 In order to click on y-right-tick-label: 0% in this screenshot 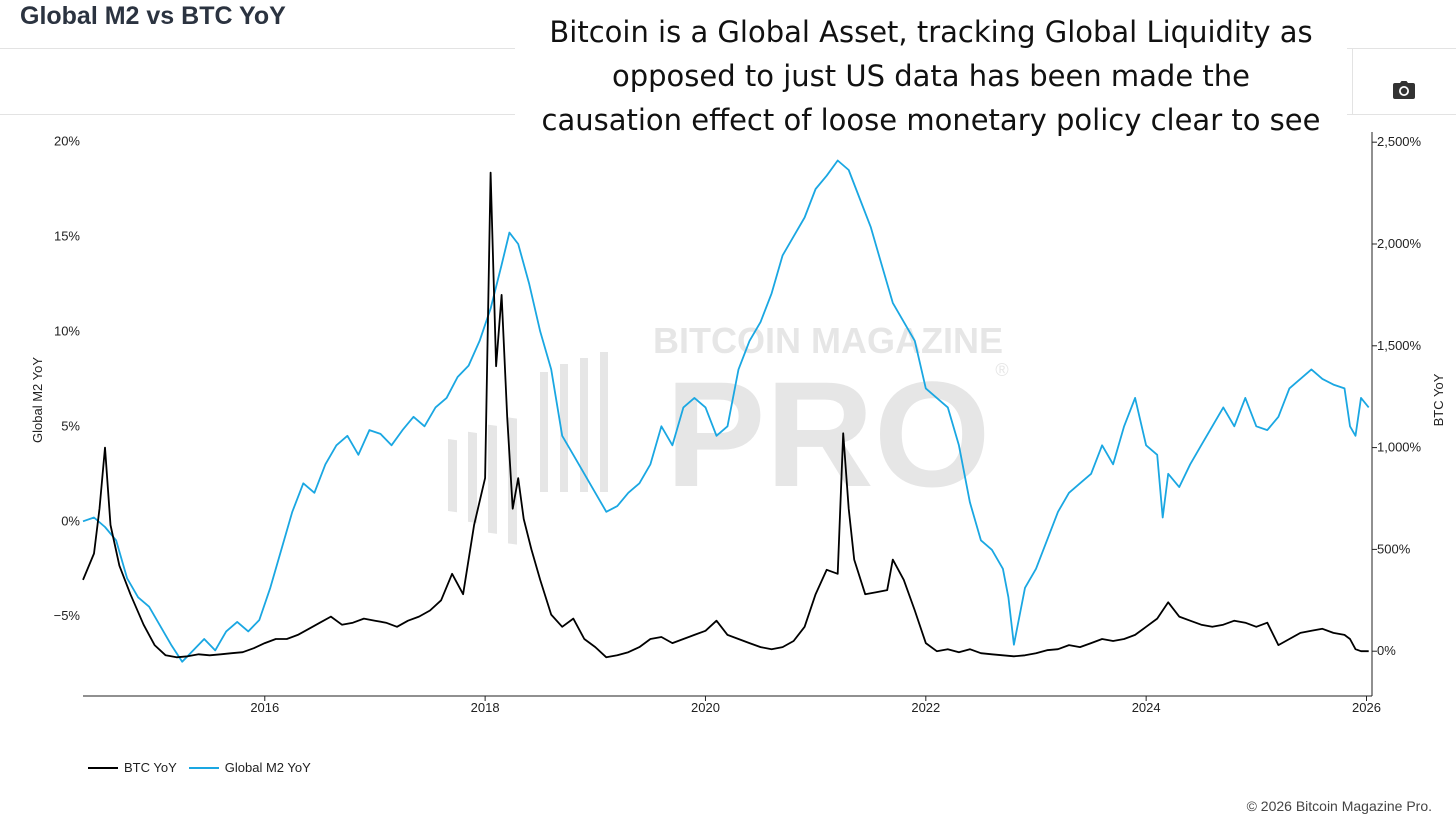, I will do `click(1386, 650)`.